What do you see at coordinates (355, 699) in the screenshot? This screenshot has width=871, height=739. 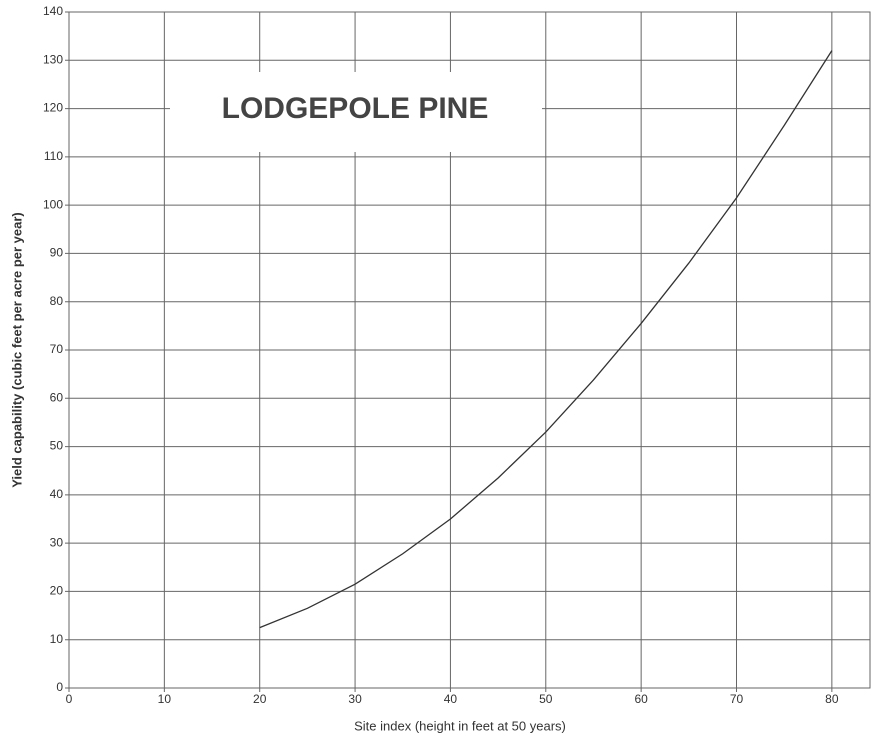 I see `x-tick-label: 30` at bounding box center [355, 699].